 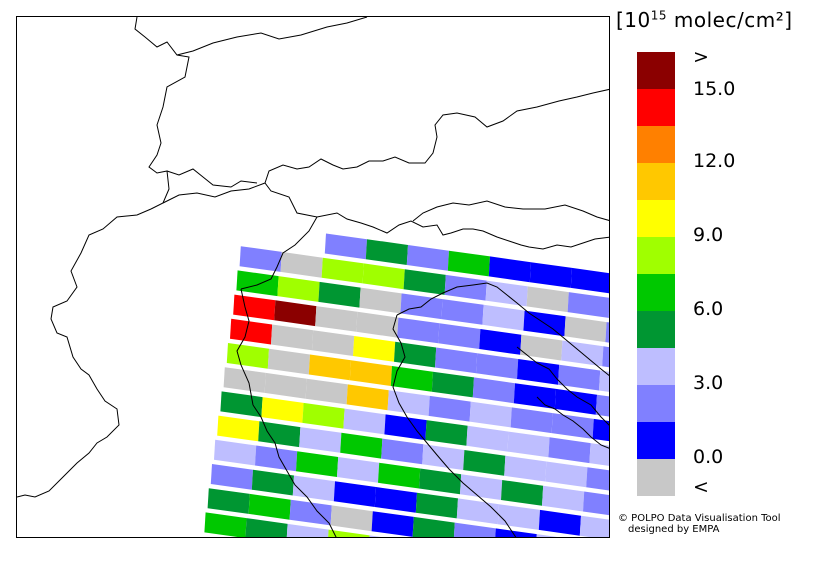 What do you see at coordinates (674, 529) in the screenshot?
I see `credit-line: designed by EMPA` at bounding box center [674, 529].